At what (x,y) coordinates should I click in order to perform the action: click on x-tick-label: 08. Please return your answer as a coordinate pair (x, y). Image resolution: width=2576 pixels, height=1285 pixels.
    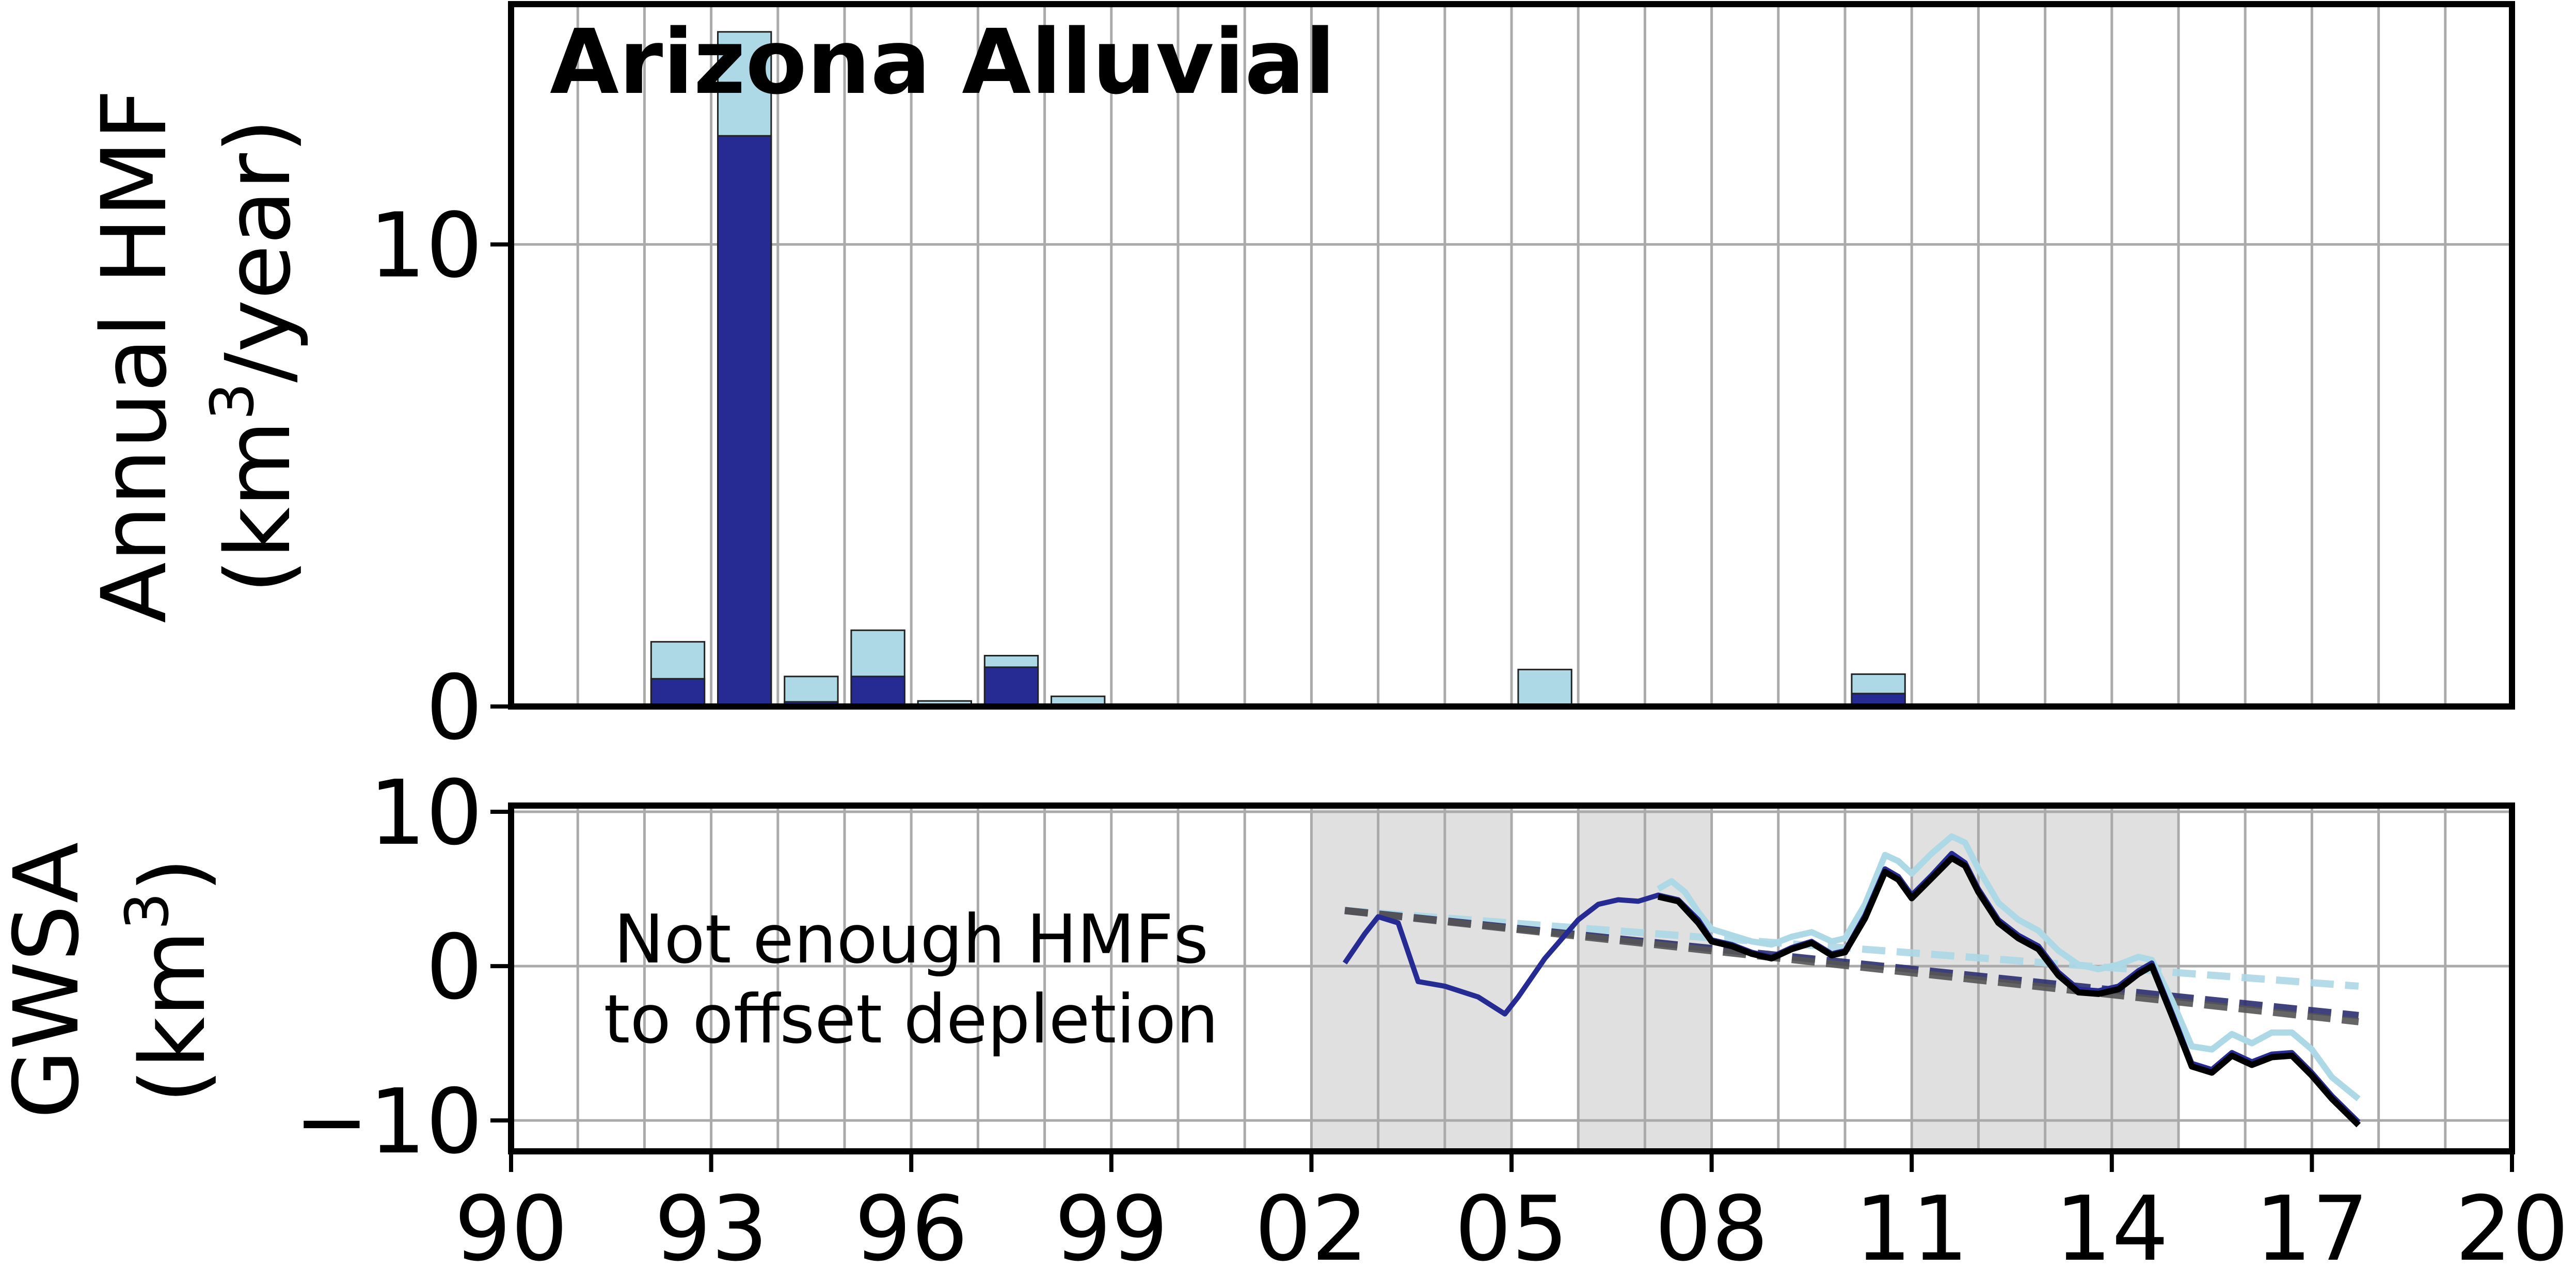
    Looking at the image, I should click on (1712, 1229).